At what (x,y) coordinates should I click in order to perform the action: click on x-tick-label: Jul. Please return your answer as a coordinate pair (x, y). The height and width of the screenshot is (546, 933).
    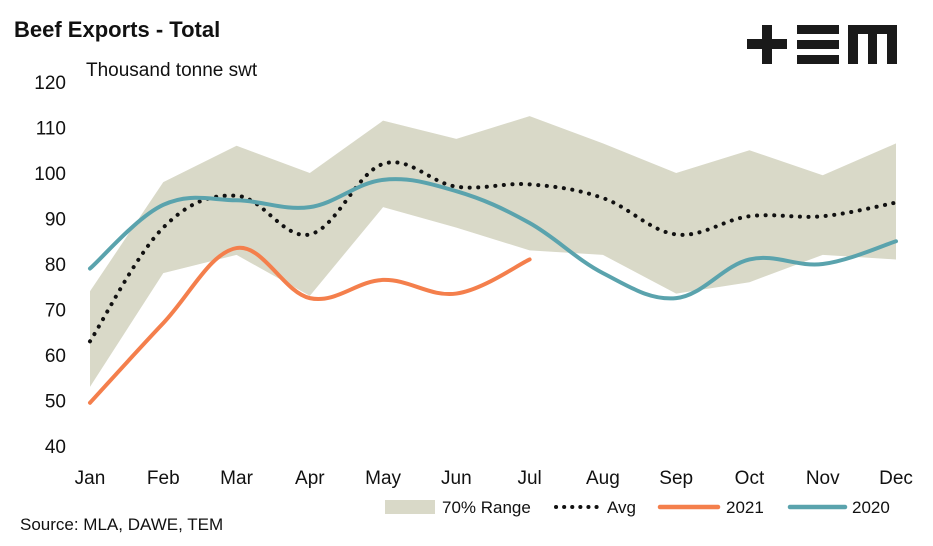
    Looking at the image, I should click on (529, 478).